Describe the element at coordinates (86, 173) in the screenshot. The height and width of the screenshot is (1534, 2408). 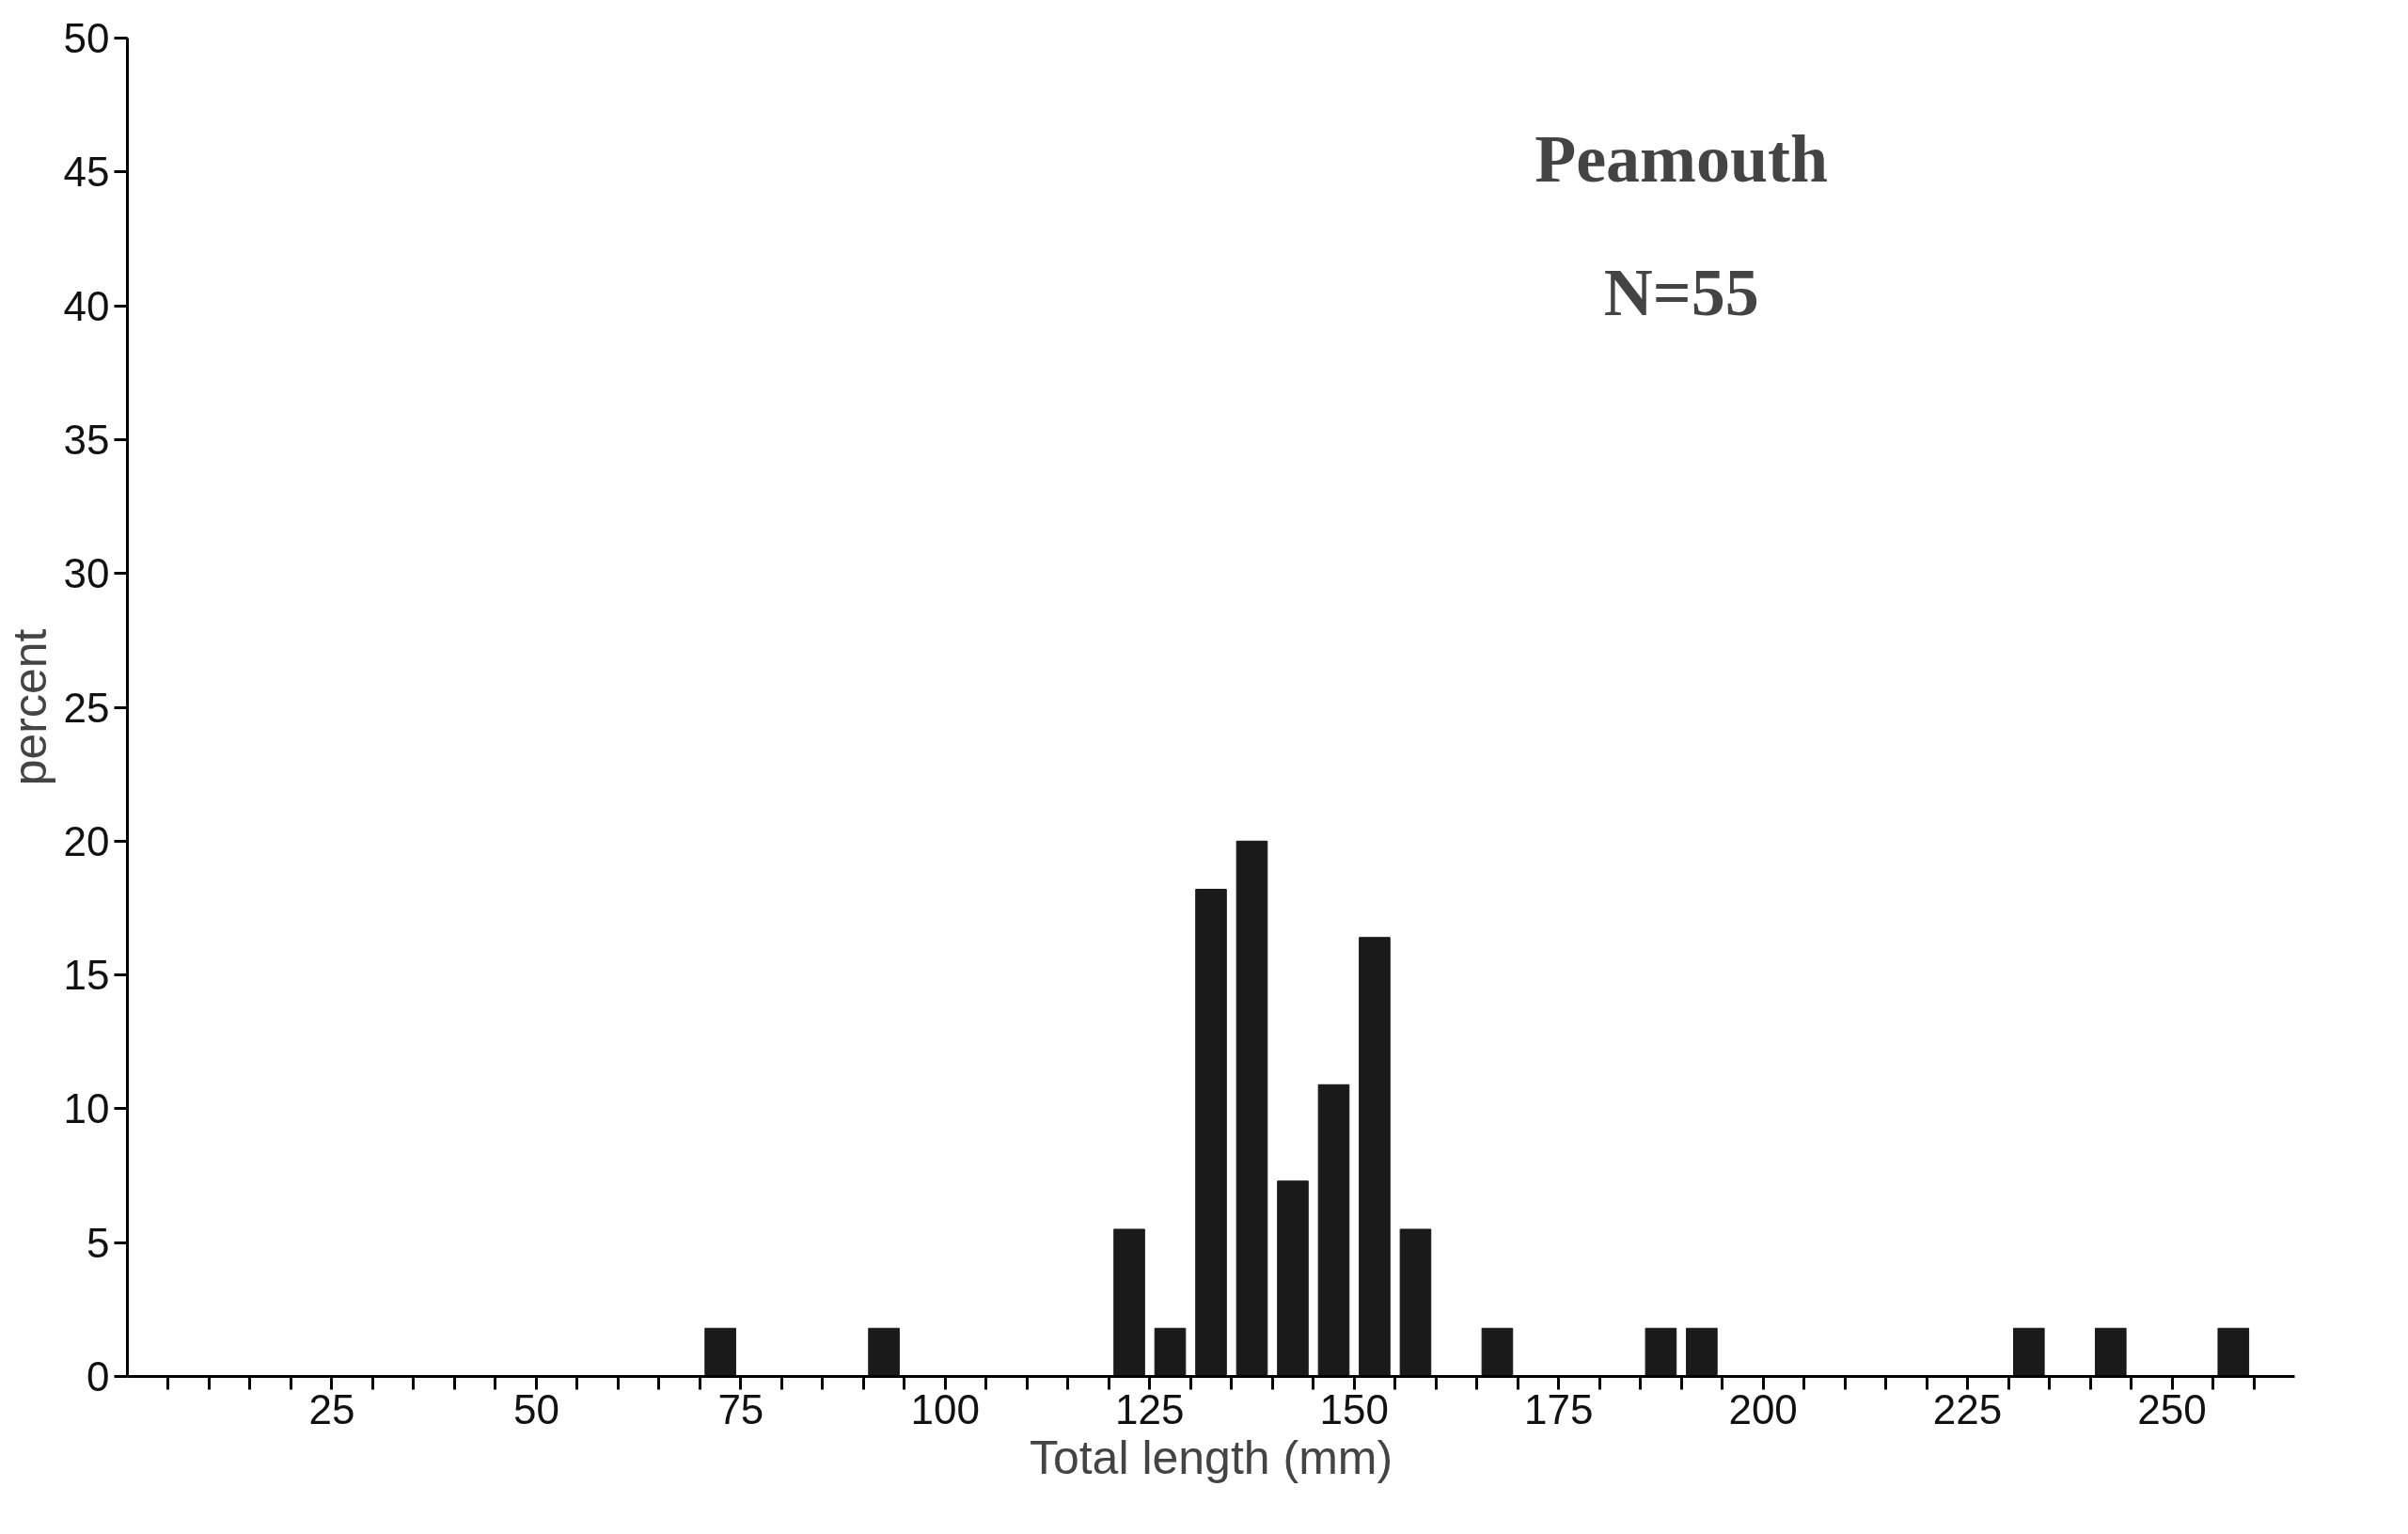
I see `y-tick-label: 45` at that location.